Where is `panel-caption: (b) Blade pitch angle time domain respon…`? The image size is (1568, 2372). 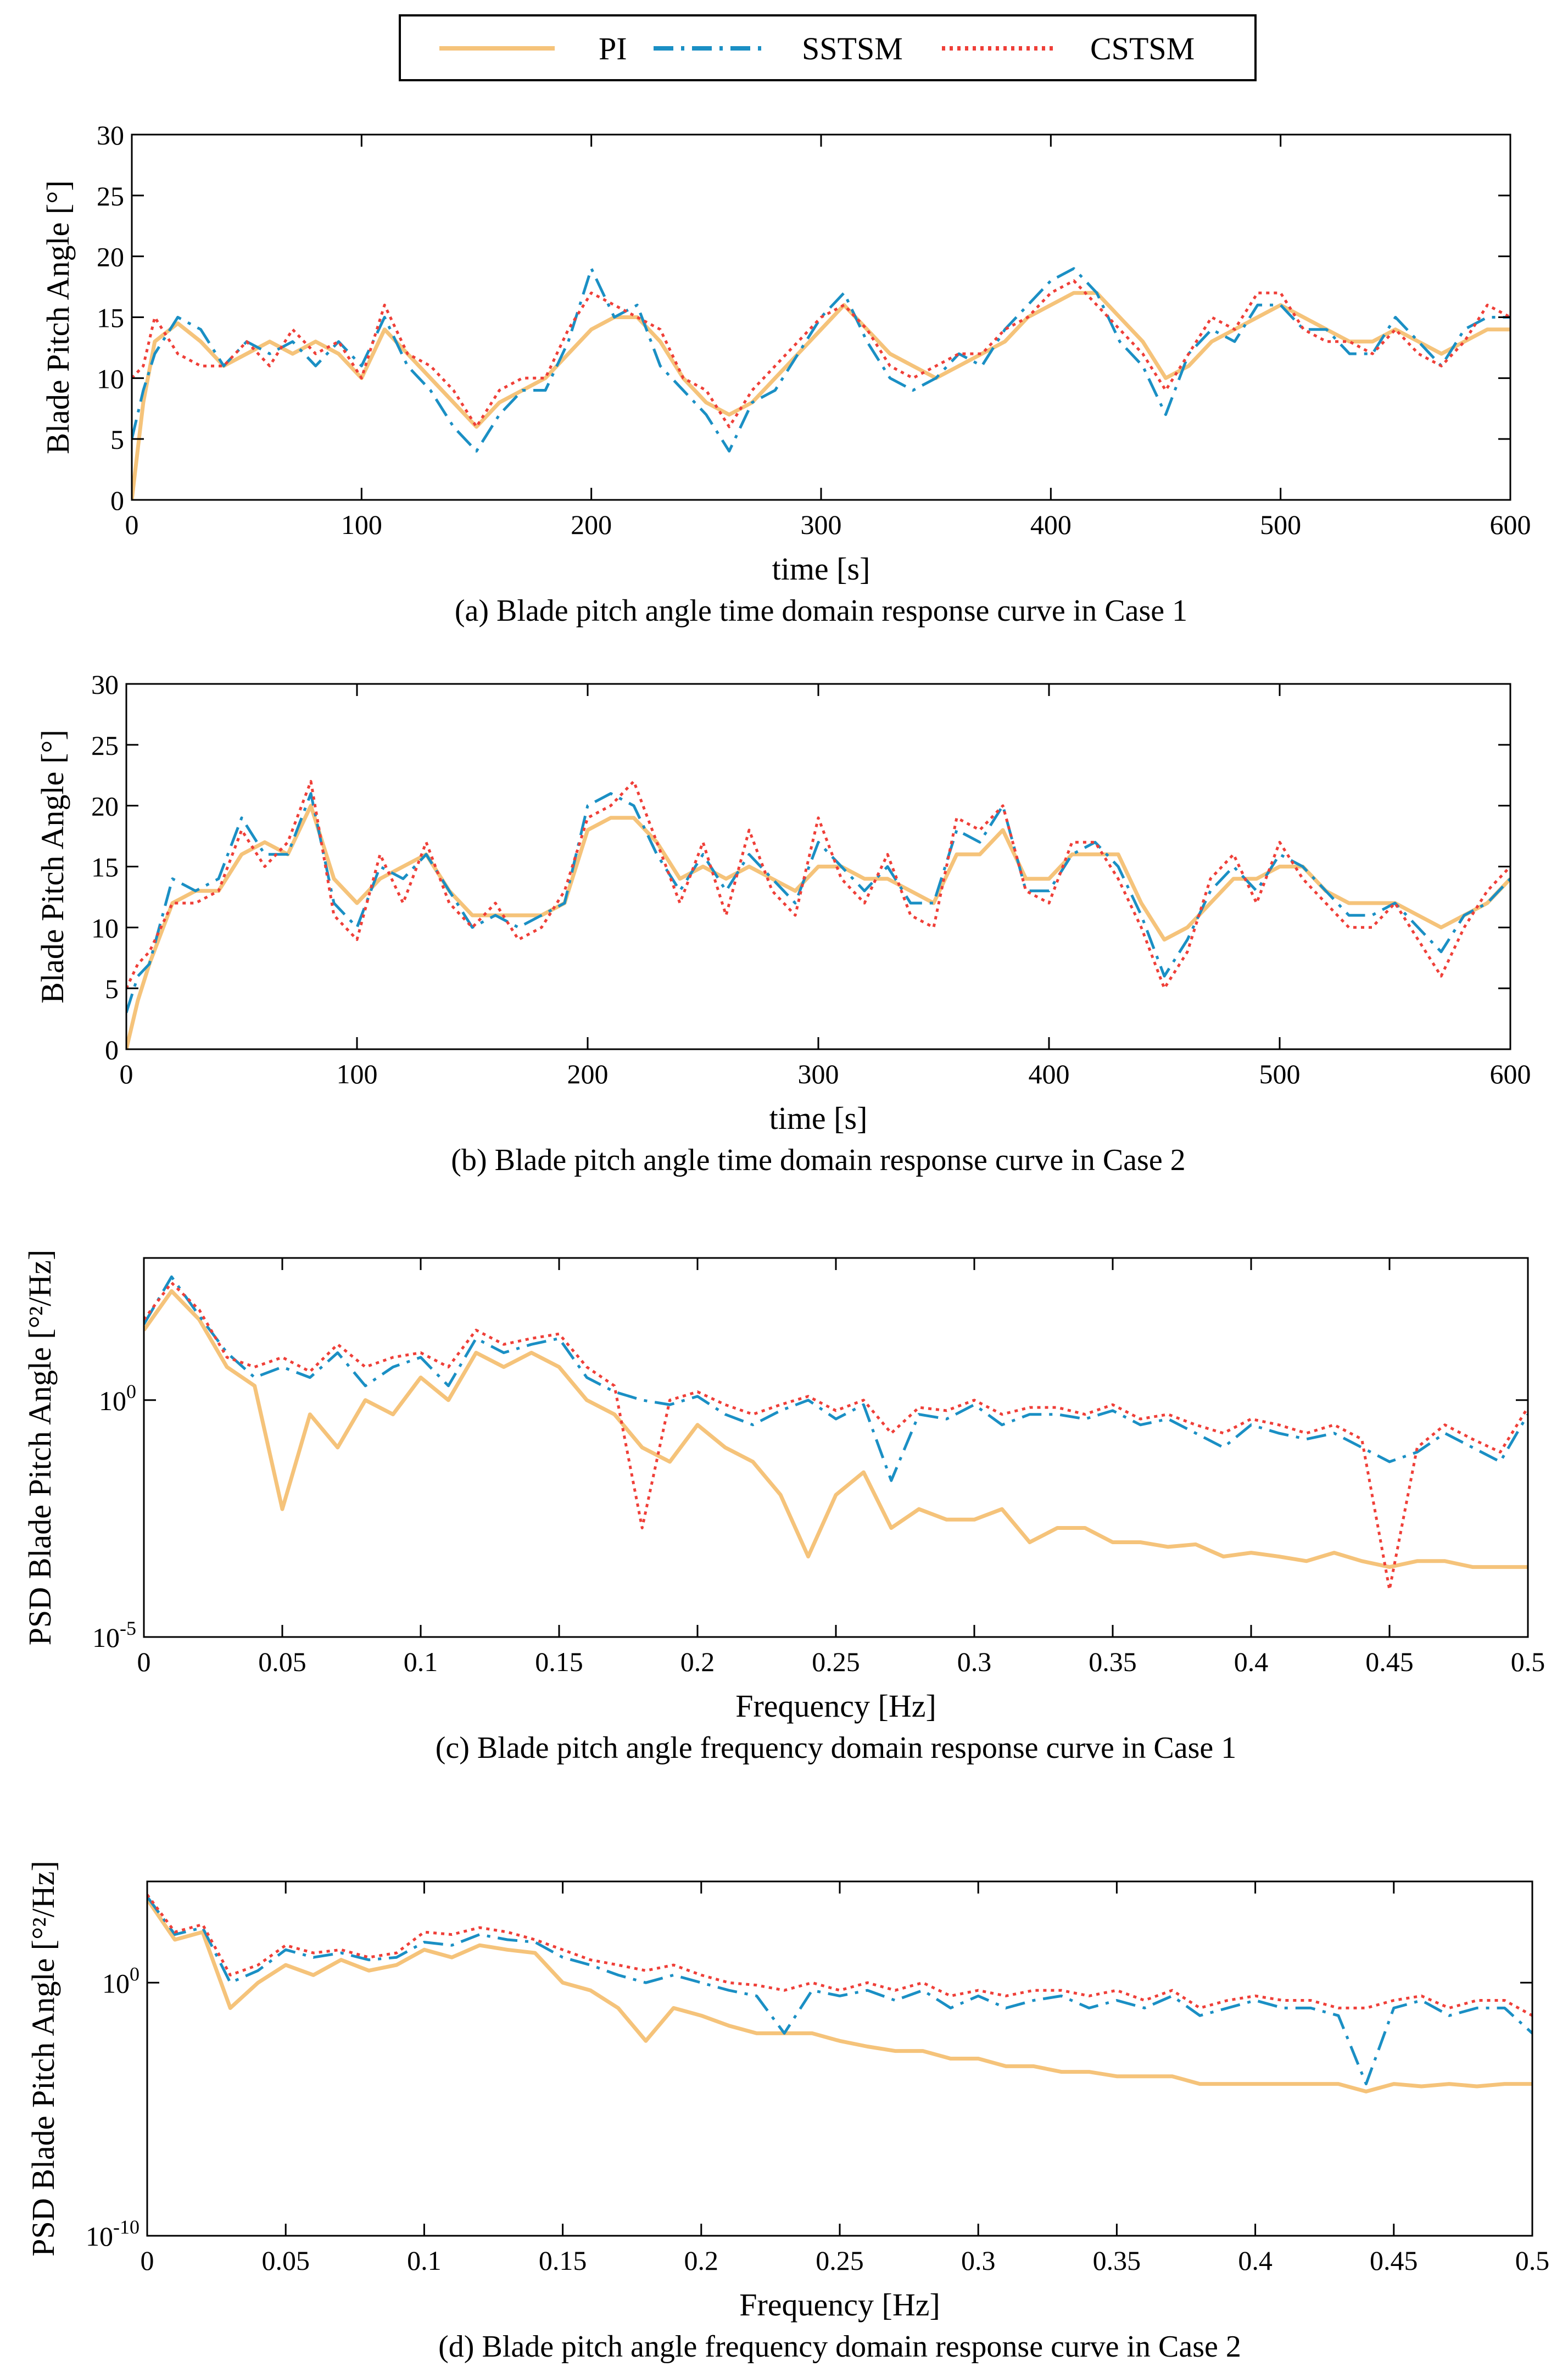
panel-caption: (b) Blade pitch angle time domain respon… is located at coordinates (818, 1160).